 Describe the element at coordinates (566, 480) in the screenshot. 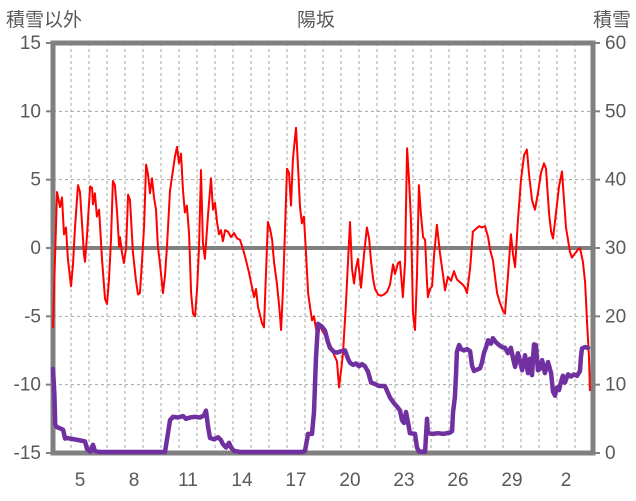

I see `x-axis-tick-label: 2` at that location.